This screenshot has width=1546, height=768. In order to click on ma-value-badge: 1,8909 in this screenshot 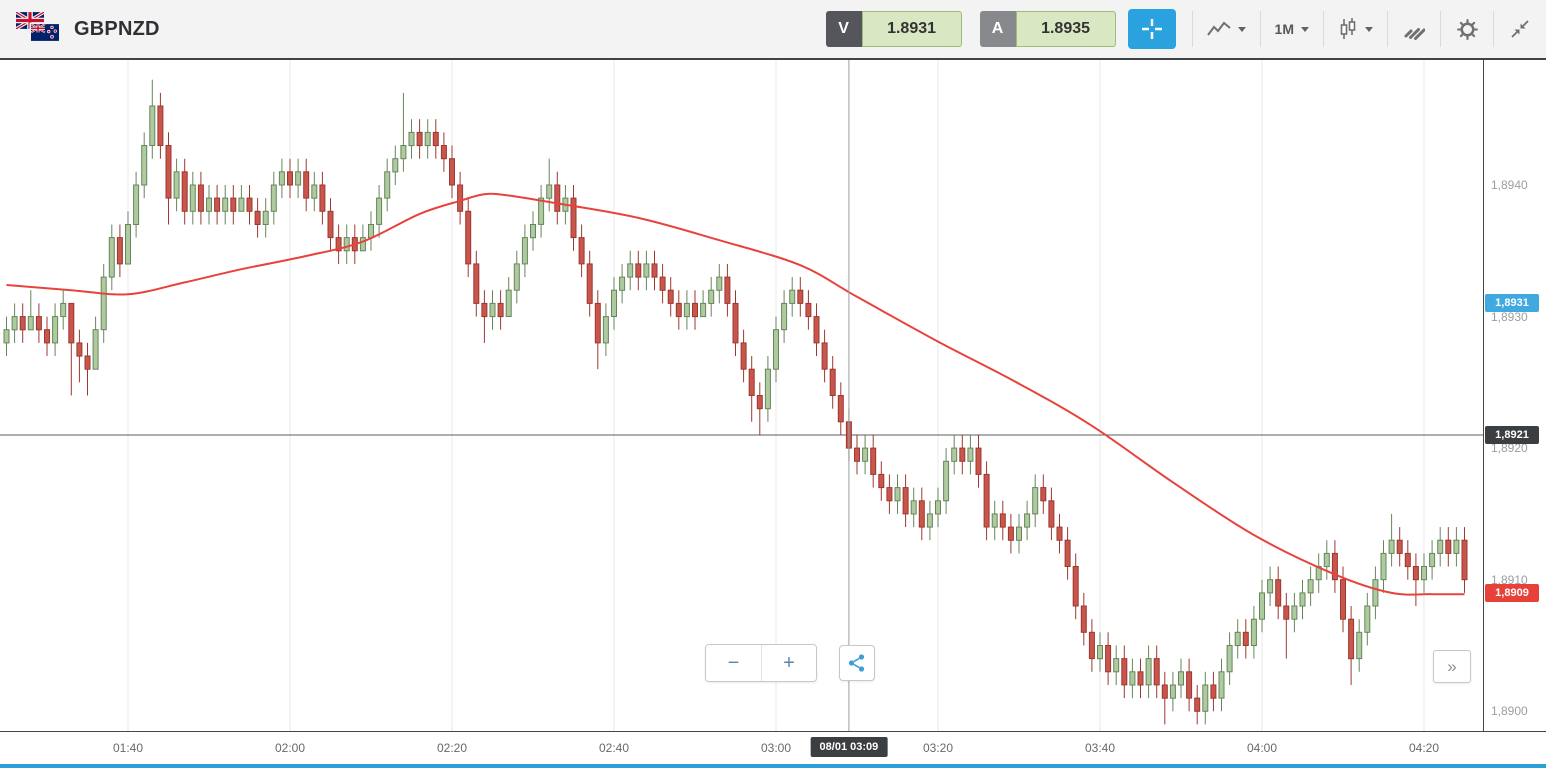, I will do `click(1512, 592)`.